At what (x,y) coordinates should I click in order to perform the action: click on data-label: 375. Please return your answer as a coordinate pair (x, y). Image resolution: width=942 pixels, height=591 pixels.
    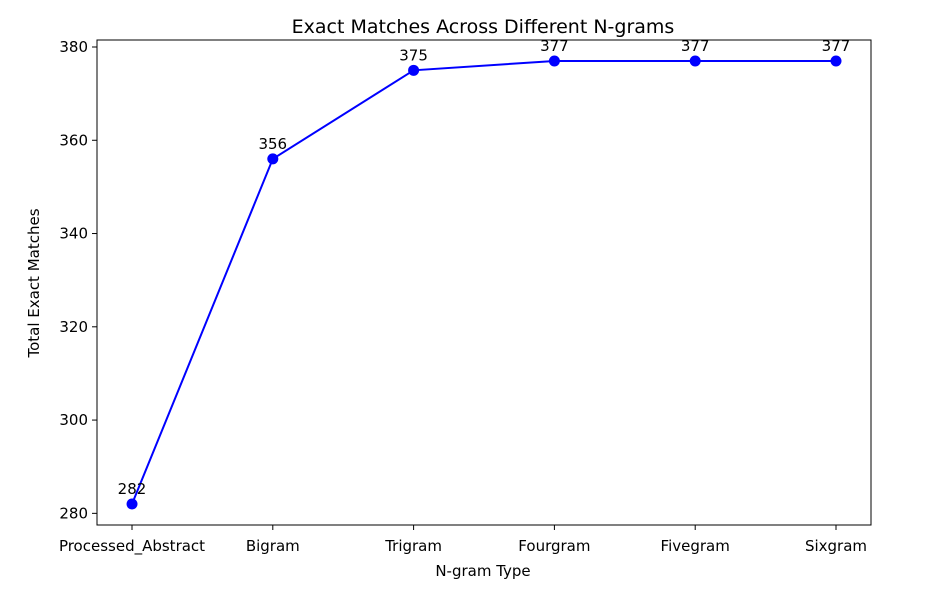
    Looking at the image, I should click on (413, 55).